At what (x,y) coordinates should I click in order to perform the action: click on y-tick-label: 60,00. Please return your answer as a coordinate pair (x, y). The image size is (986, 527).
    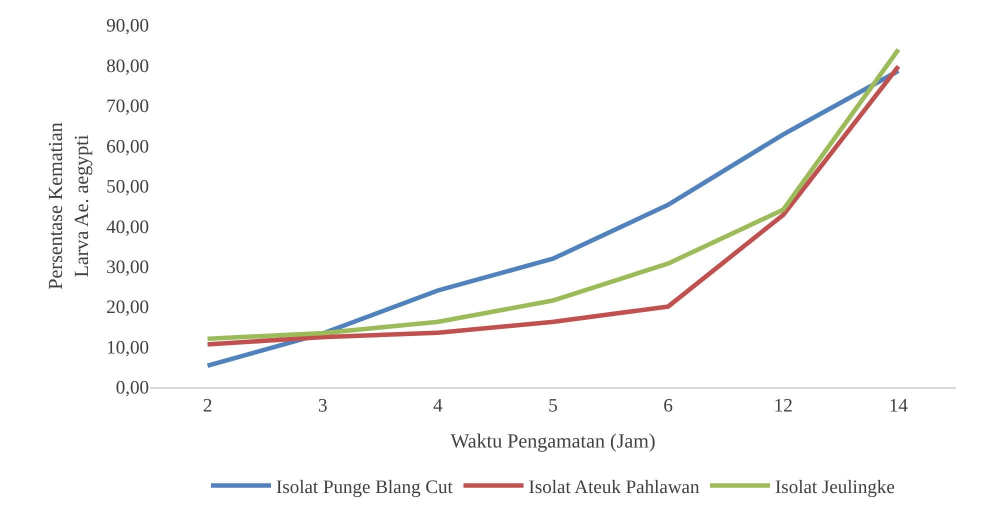
    Looking at the image, I should click on (127, 147).